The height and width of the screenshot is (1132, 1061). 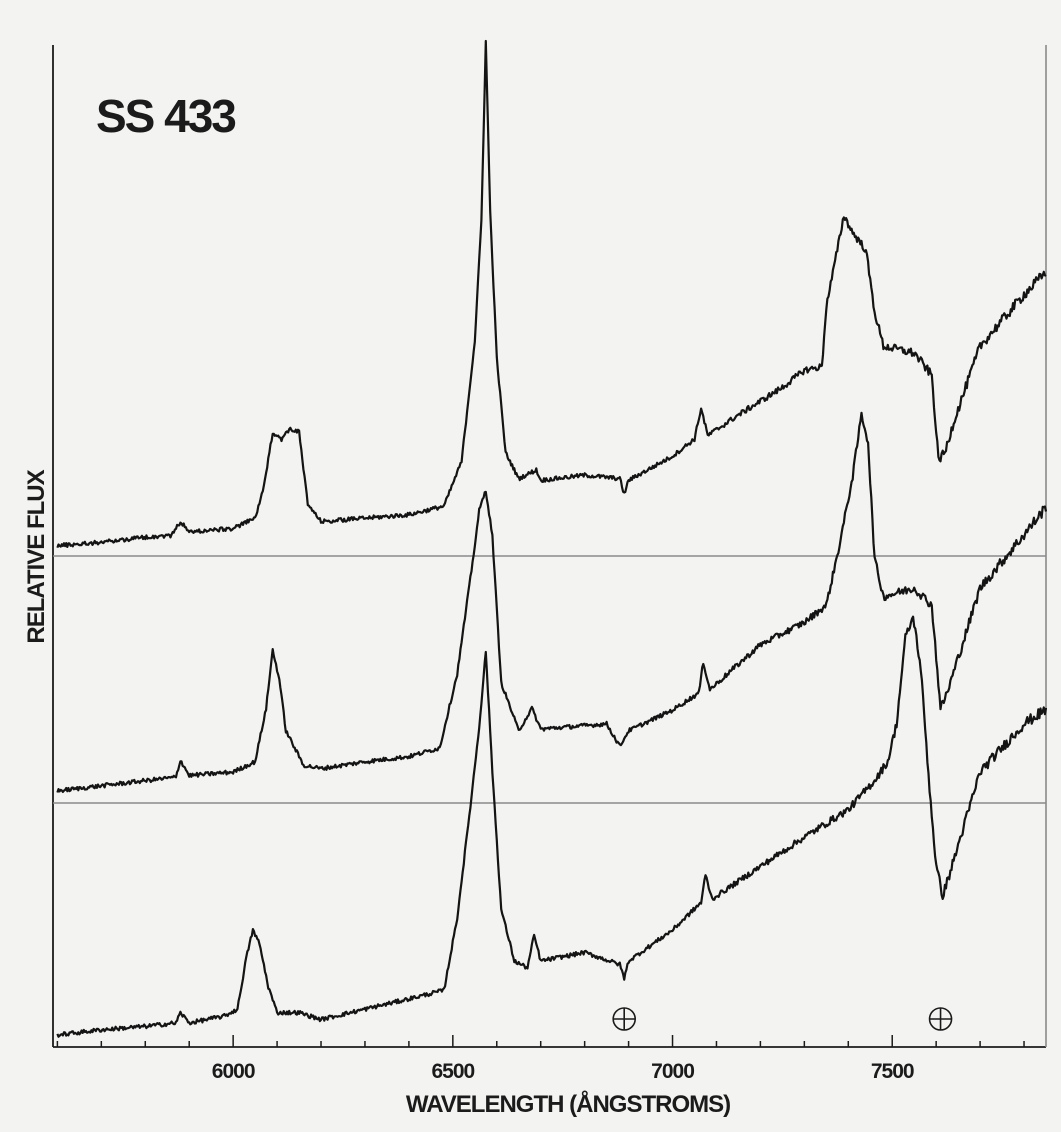 I want to click on x-tick-label-6000: 6000, so click(x=233, y=1071).